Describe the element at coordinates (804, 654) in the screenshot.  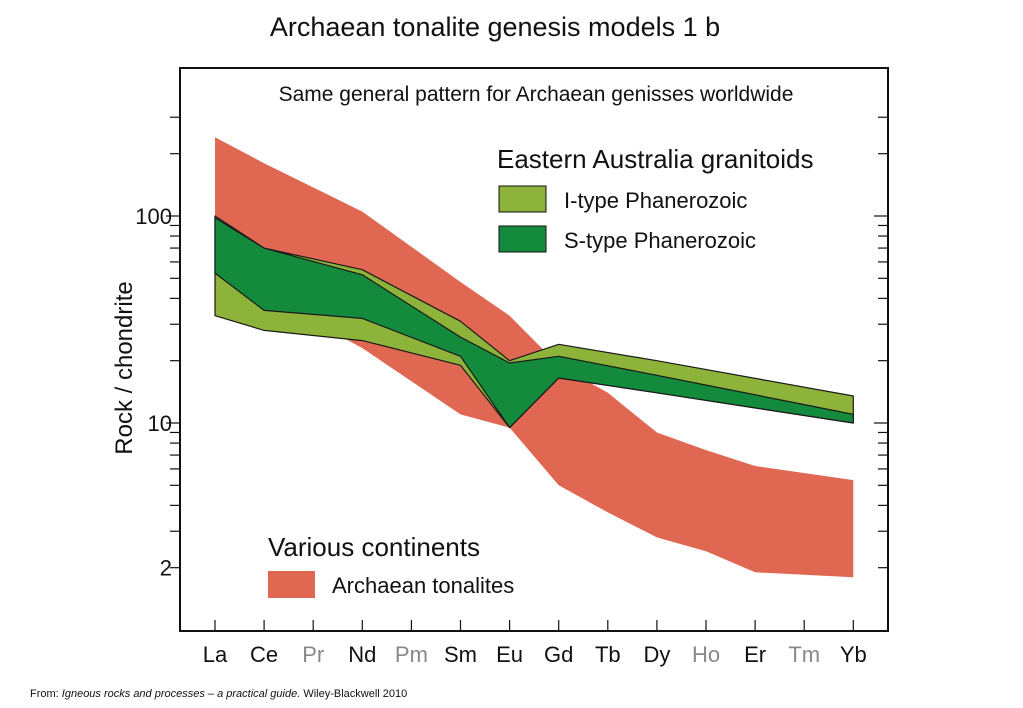
I see `x-tick-label-tm: Tm` at that location.